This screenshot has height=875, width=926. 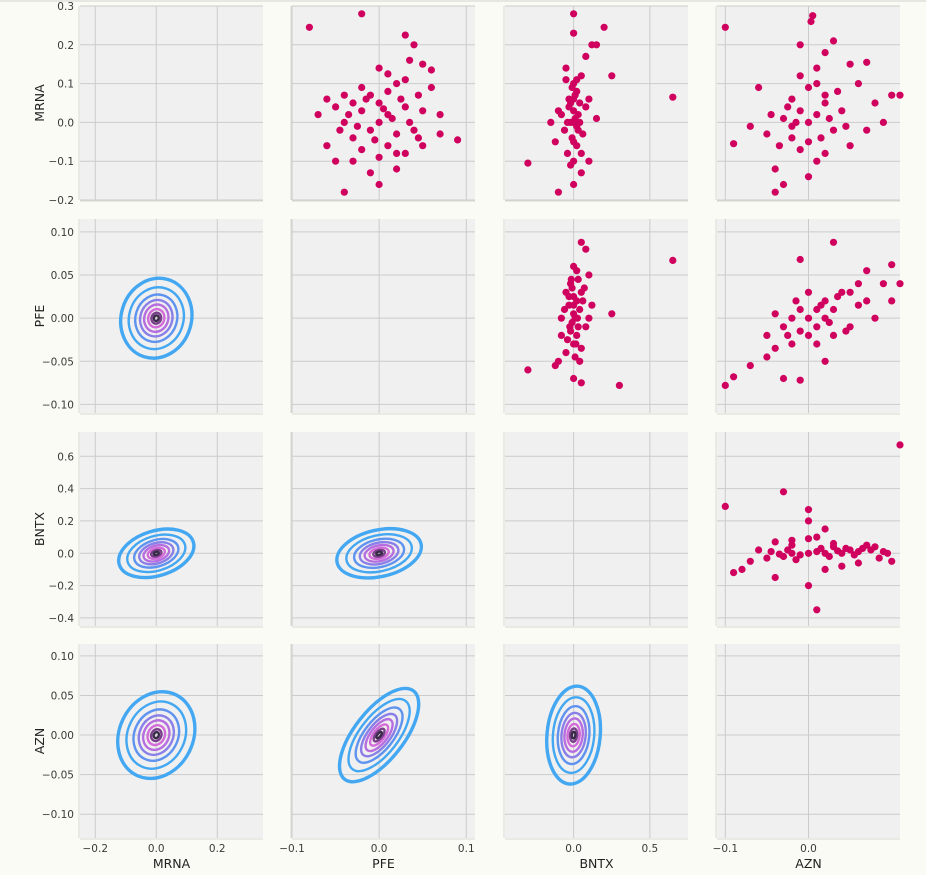 I want to click on ytick-label-bntx-2: 0.0, so click(x=65, y=554).